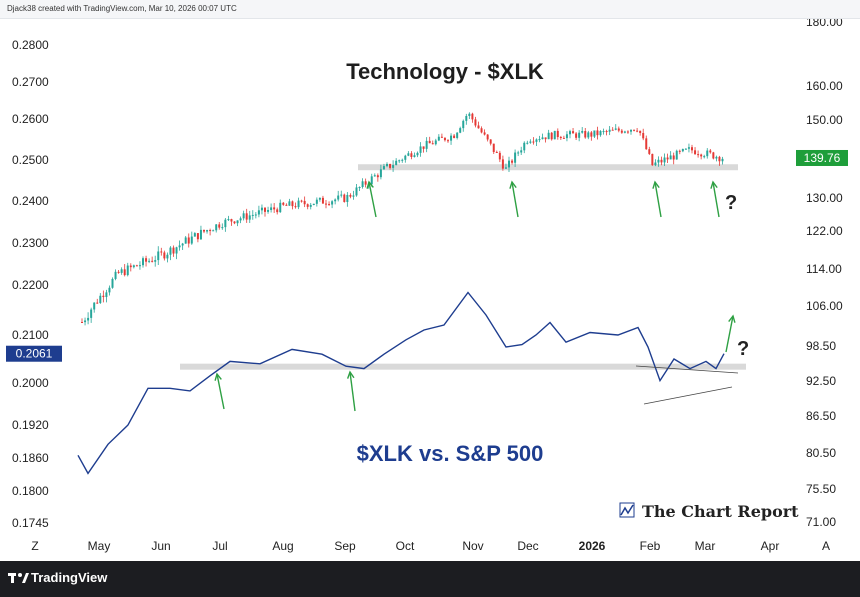  I want to click on chart-report-logo-icon, so click(627, 510).